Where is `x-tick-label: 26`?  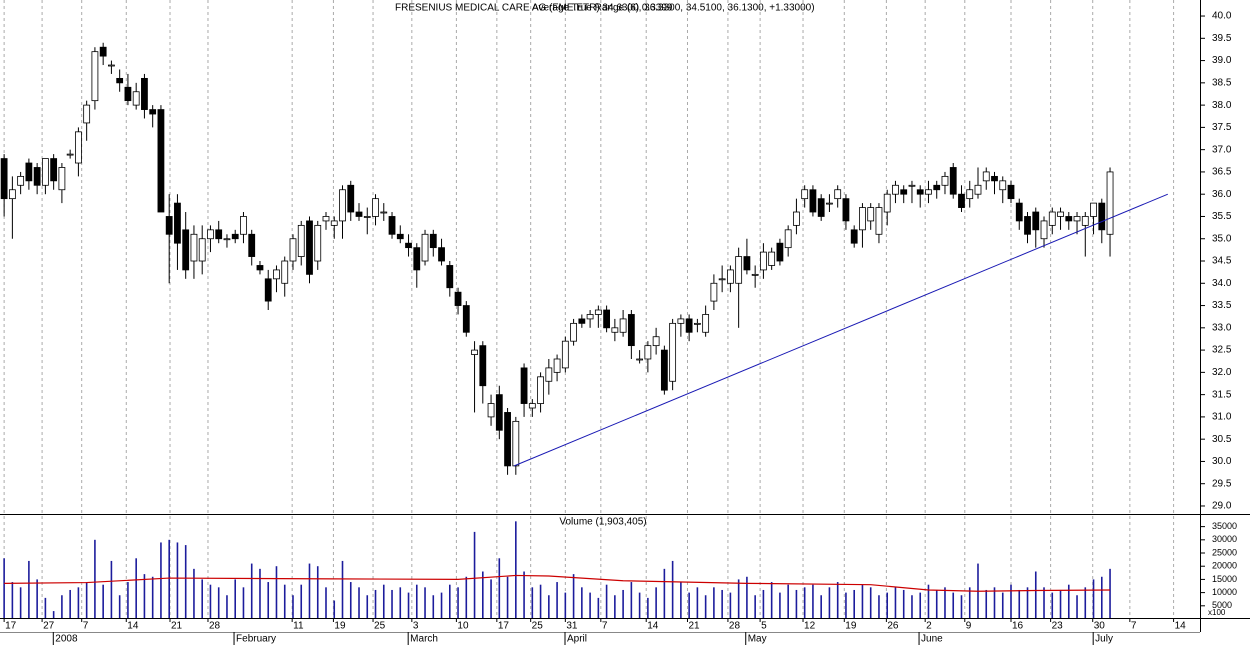
x-tick-label: 26 is located at coordinates (893, 626).